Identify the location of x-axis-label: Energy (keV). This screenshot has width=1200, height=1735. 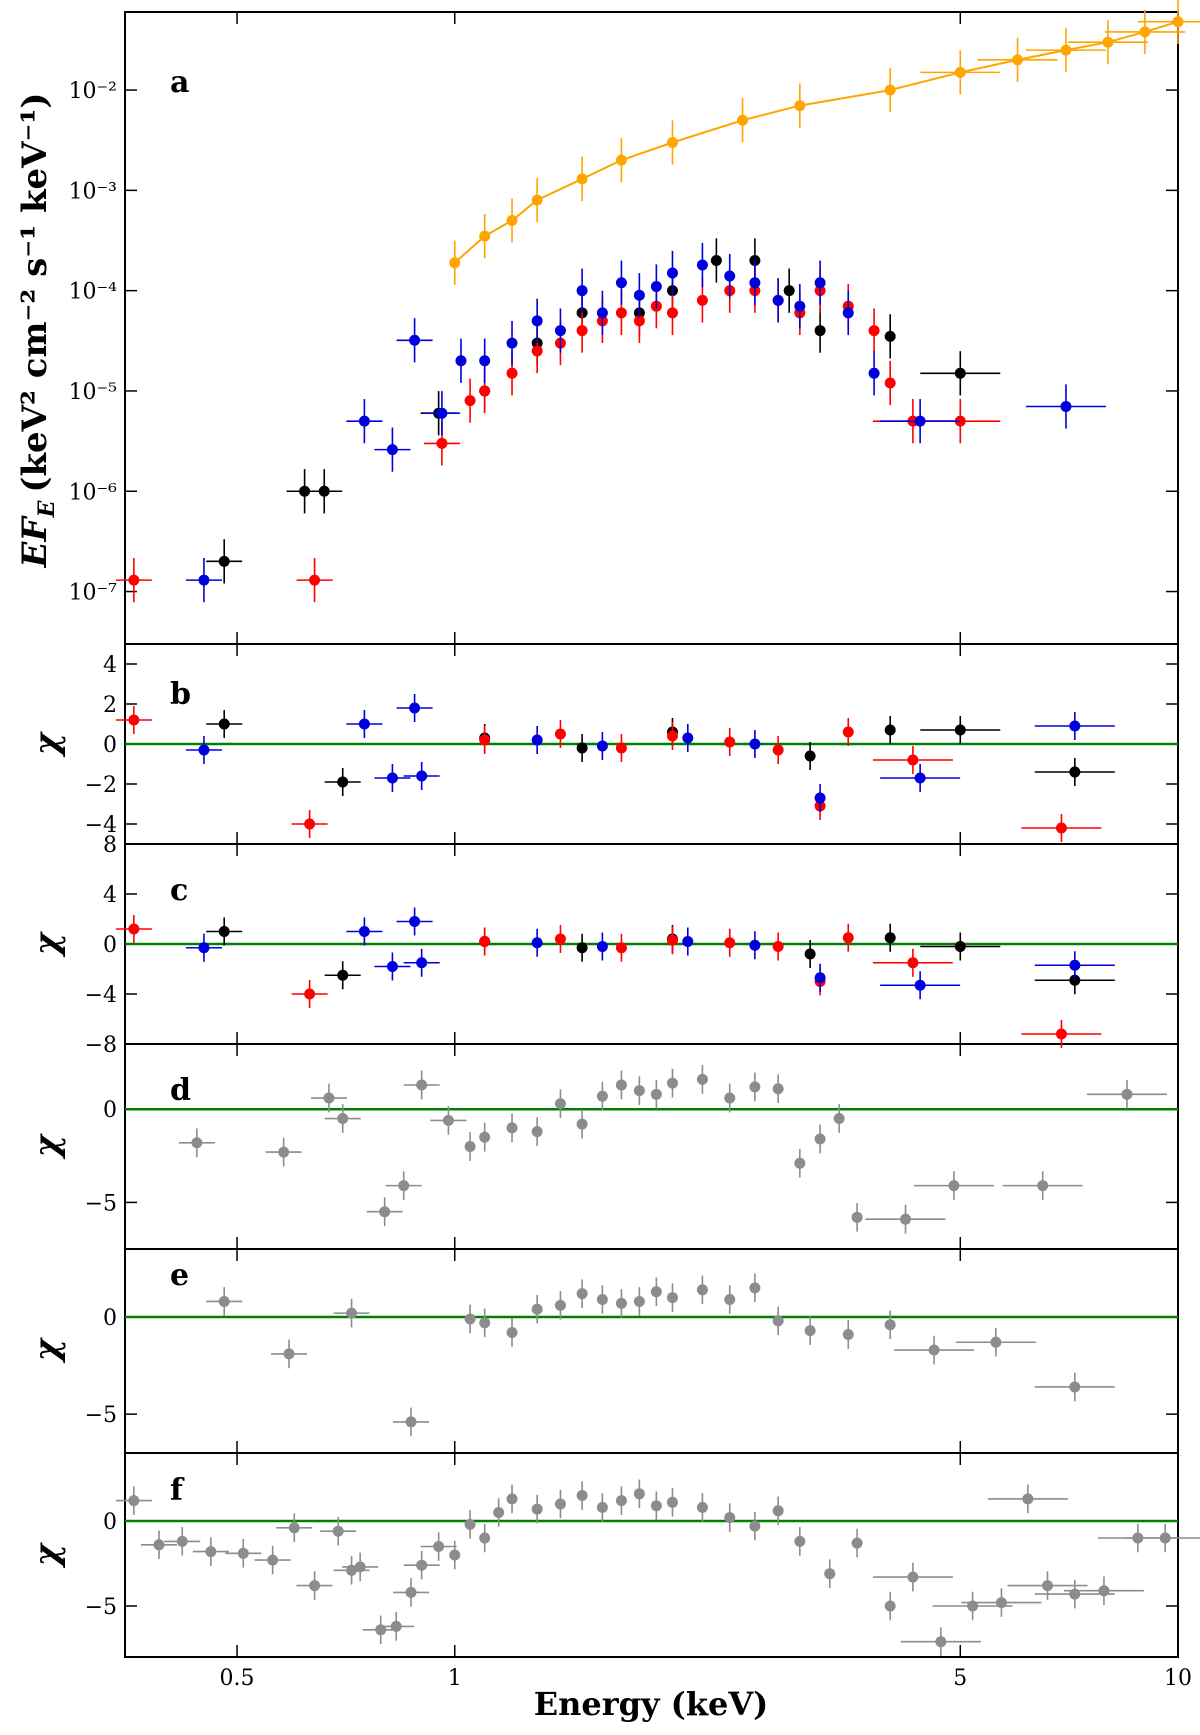
(651, 1704).